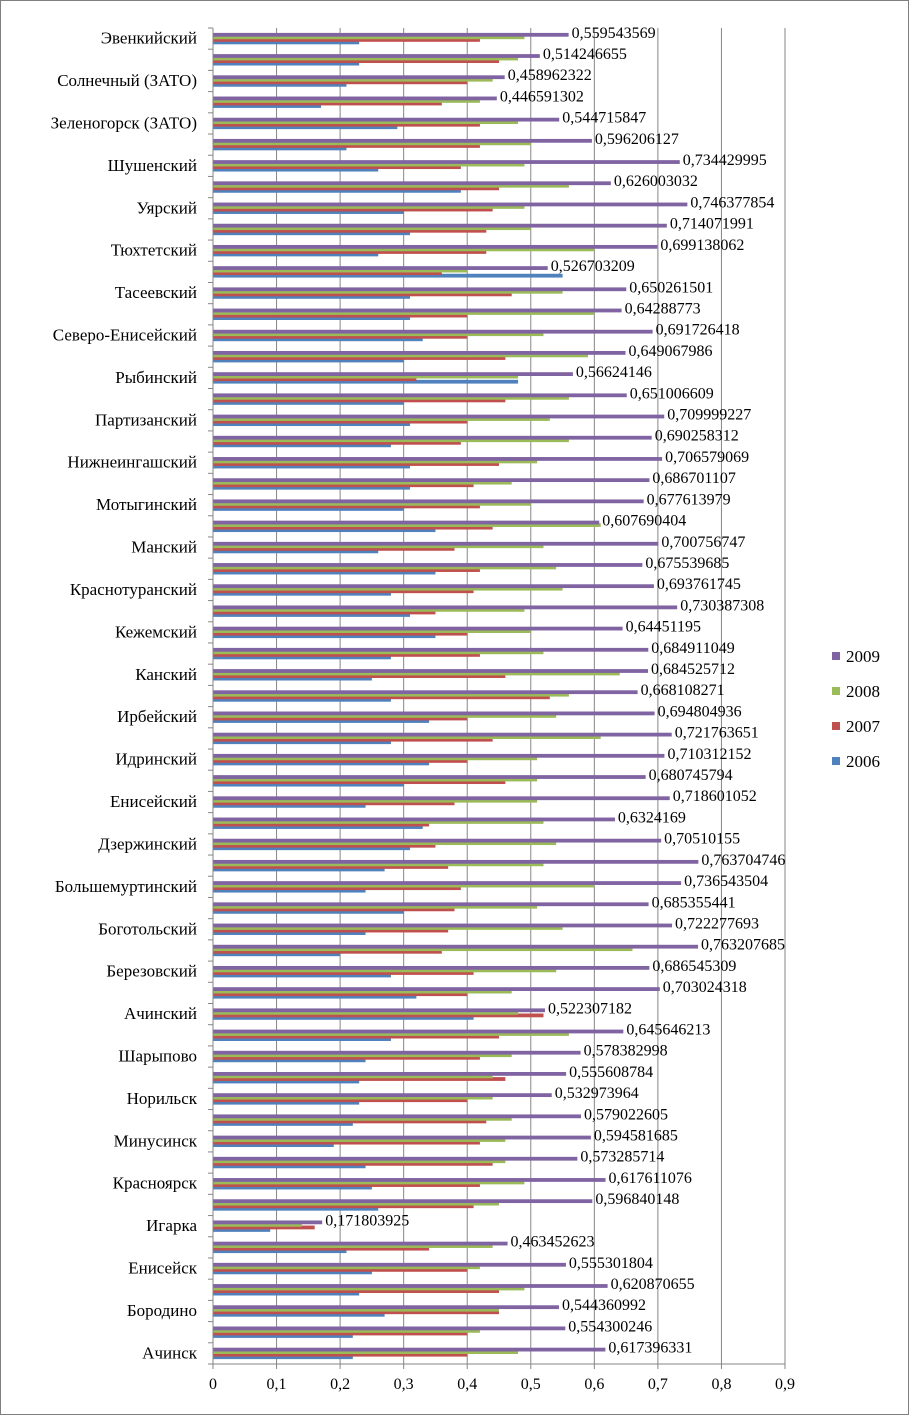  What do you see at coordinates (658, 1384) in the screenshot?
I see `x-tick-label: 0,7` at bounding box center [658, 1384].